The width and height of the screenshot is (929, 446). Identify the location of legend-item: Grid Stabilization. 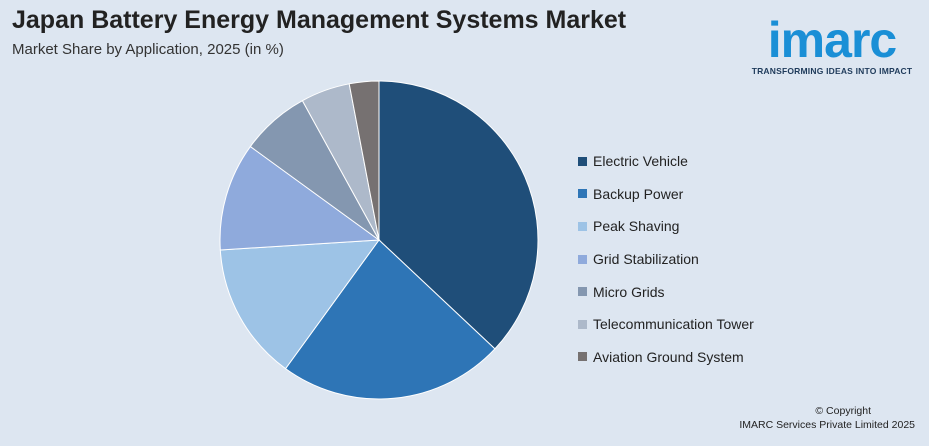
(666, 259).